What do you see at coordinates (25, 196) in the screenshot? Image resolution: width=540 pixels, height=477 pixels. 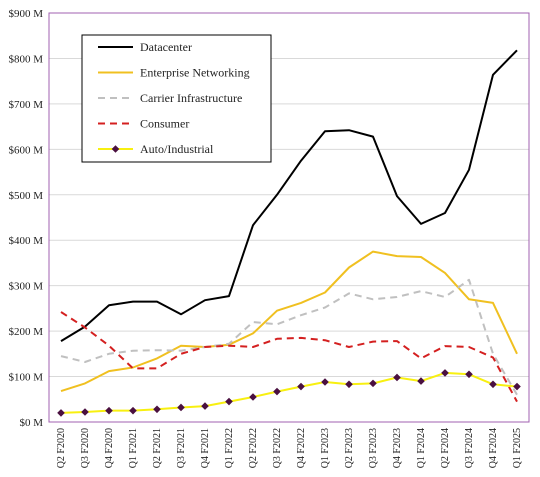 I see `y-tick-label: $500 M` at bounding box center [25, 196].